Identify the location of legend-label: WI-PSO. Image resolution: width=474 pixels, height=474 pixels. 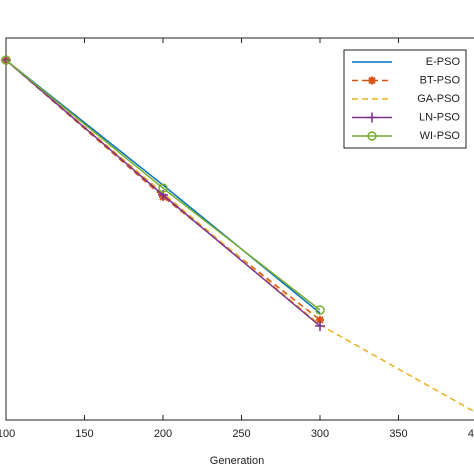
(440, 136).